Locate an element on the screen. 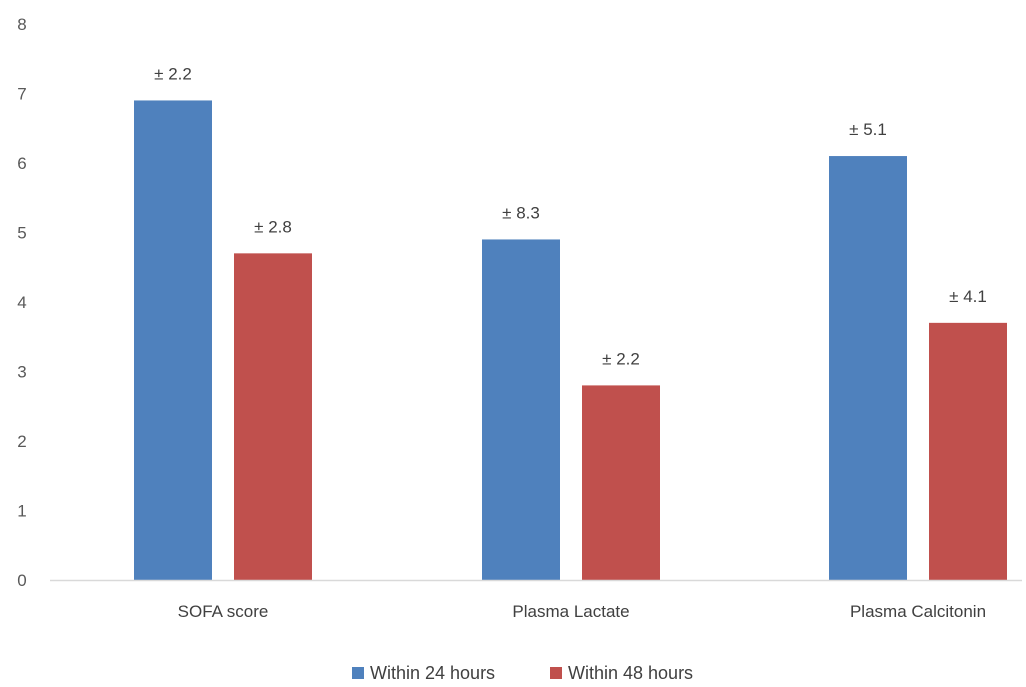 The width and height of the screenshot is (1026, 687). category-label: Plasma Calcitonin is located at coordinates (918, 611).